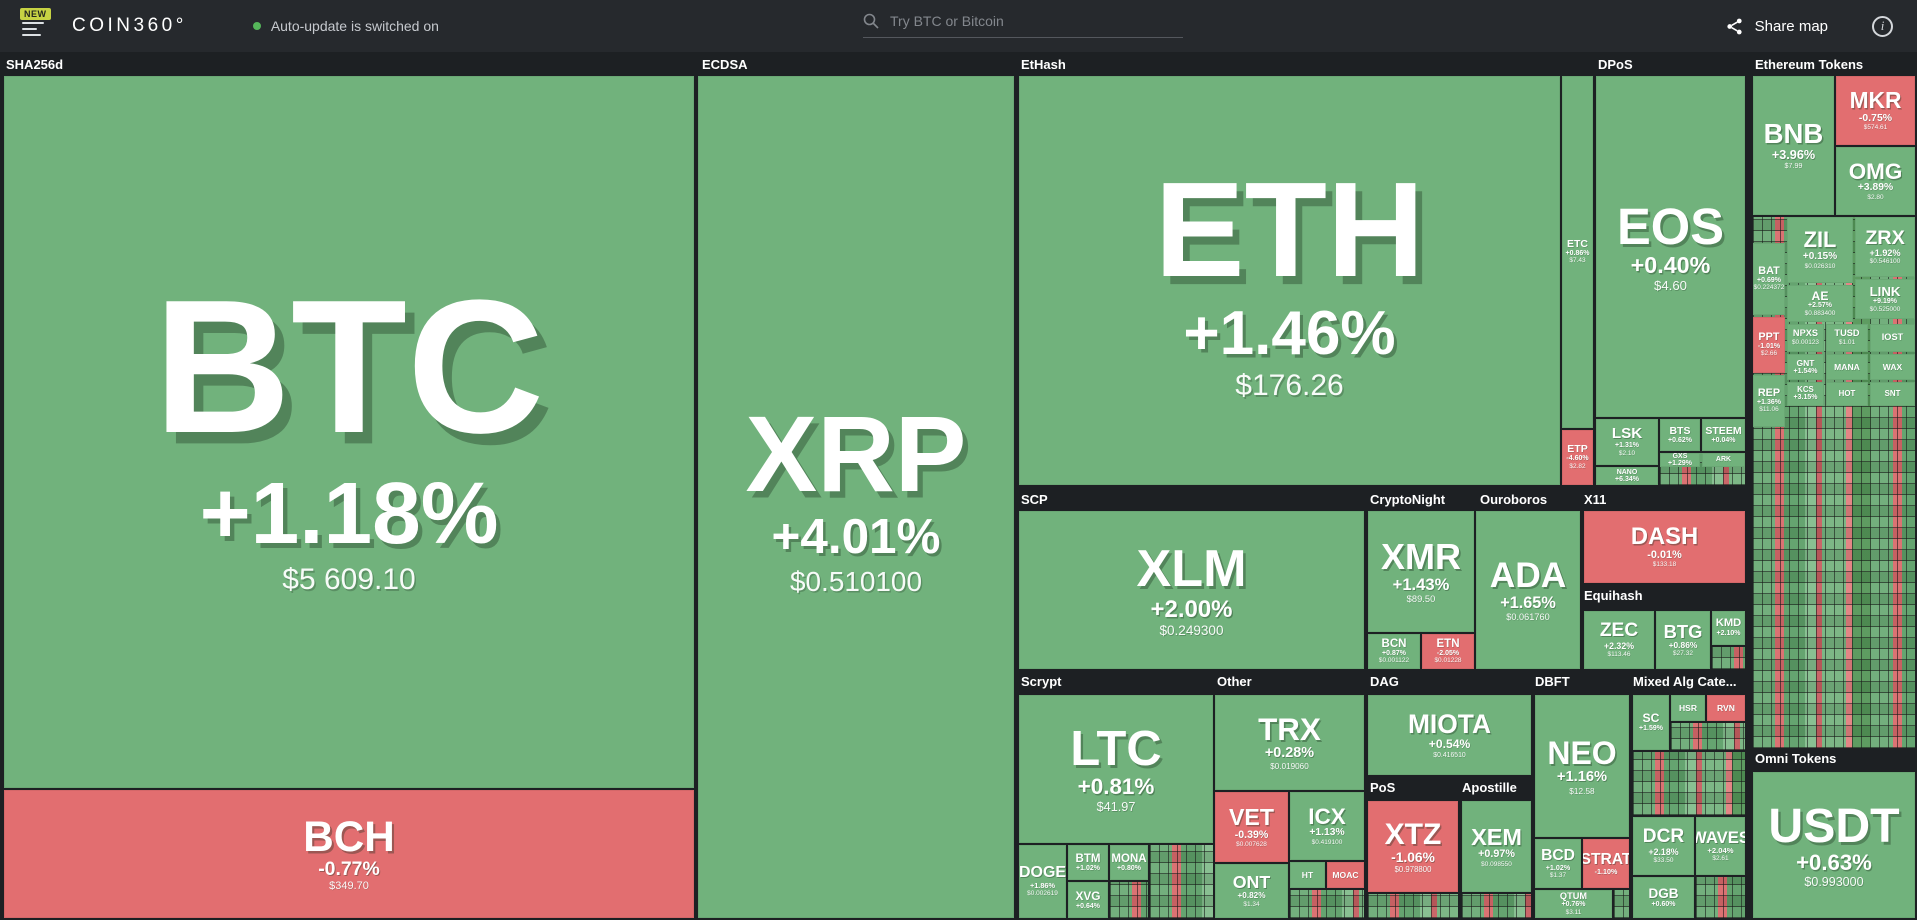 The image size is (1917, 920). Describe the element at coordinates (1627, 472) in the screenshot. I see `coin-symbol: NANO` at that location.